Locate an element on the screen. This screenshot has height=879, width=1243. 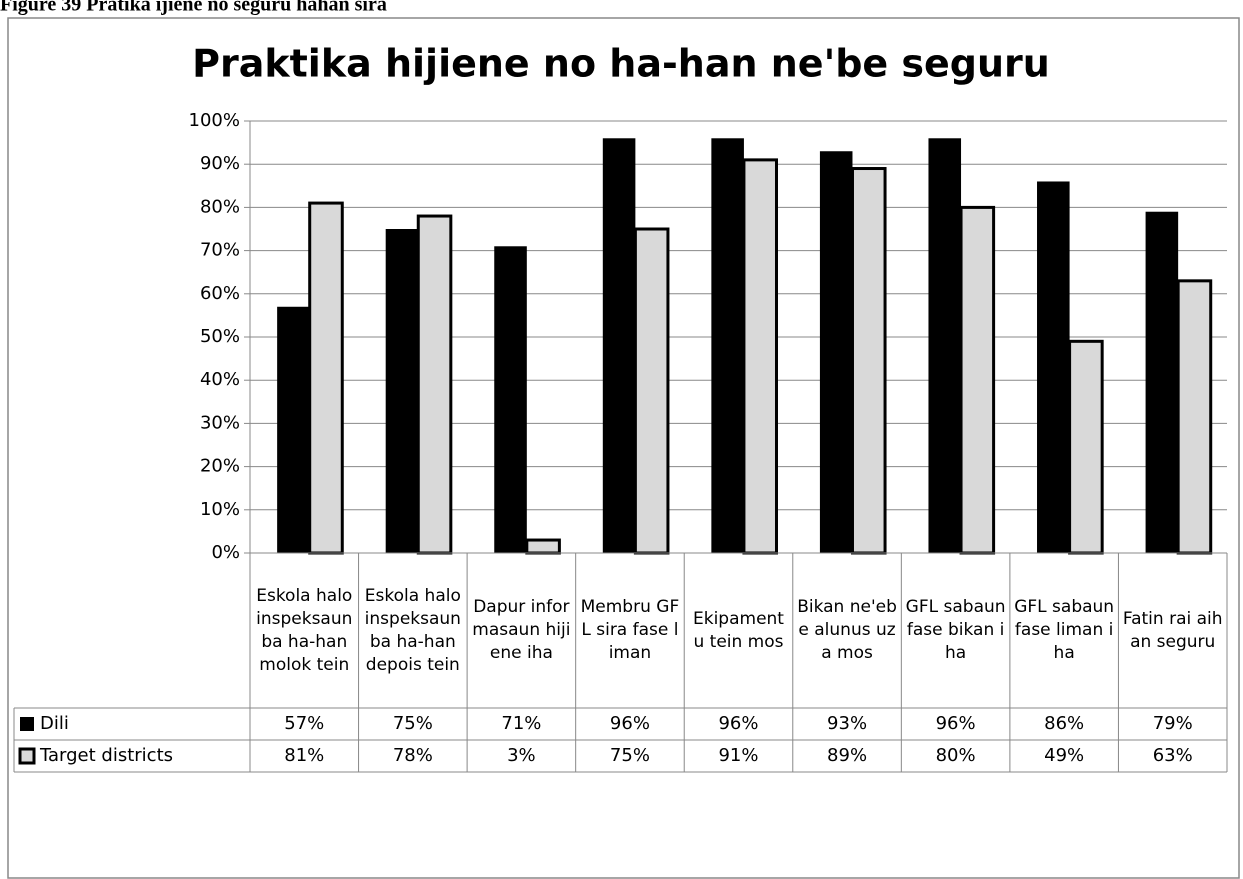
x-category-cell: Dapur informasaun hijiene iha is located at coordinates (521, 630).